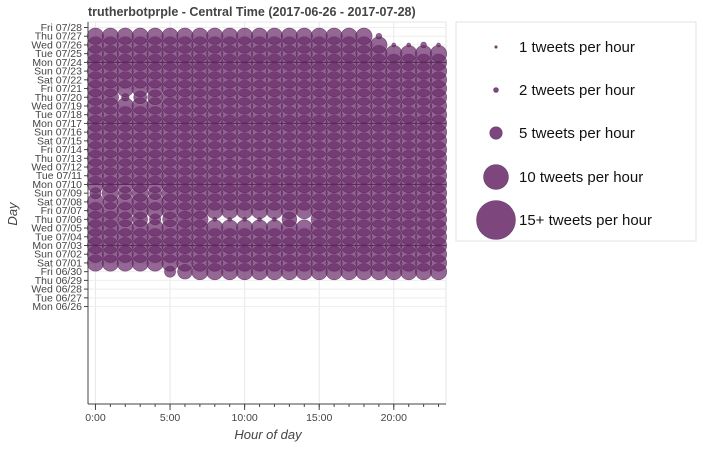 Image resolution: width=701 pixels, height=456 pixels. What do you see at coordinates (319, 418) in the screenshot?
I see `x-tick-label: 15:00` at bounding box center [319, 418].